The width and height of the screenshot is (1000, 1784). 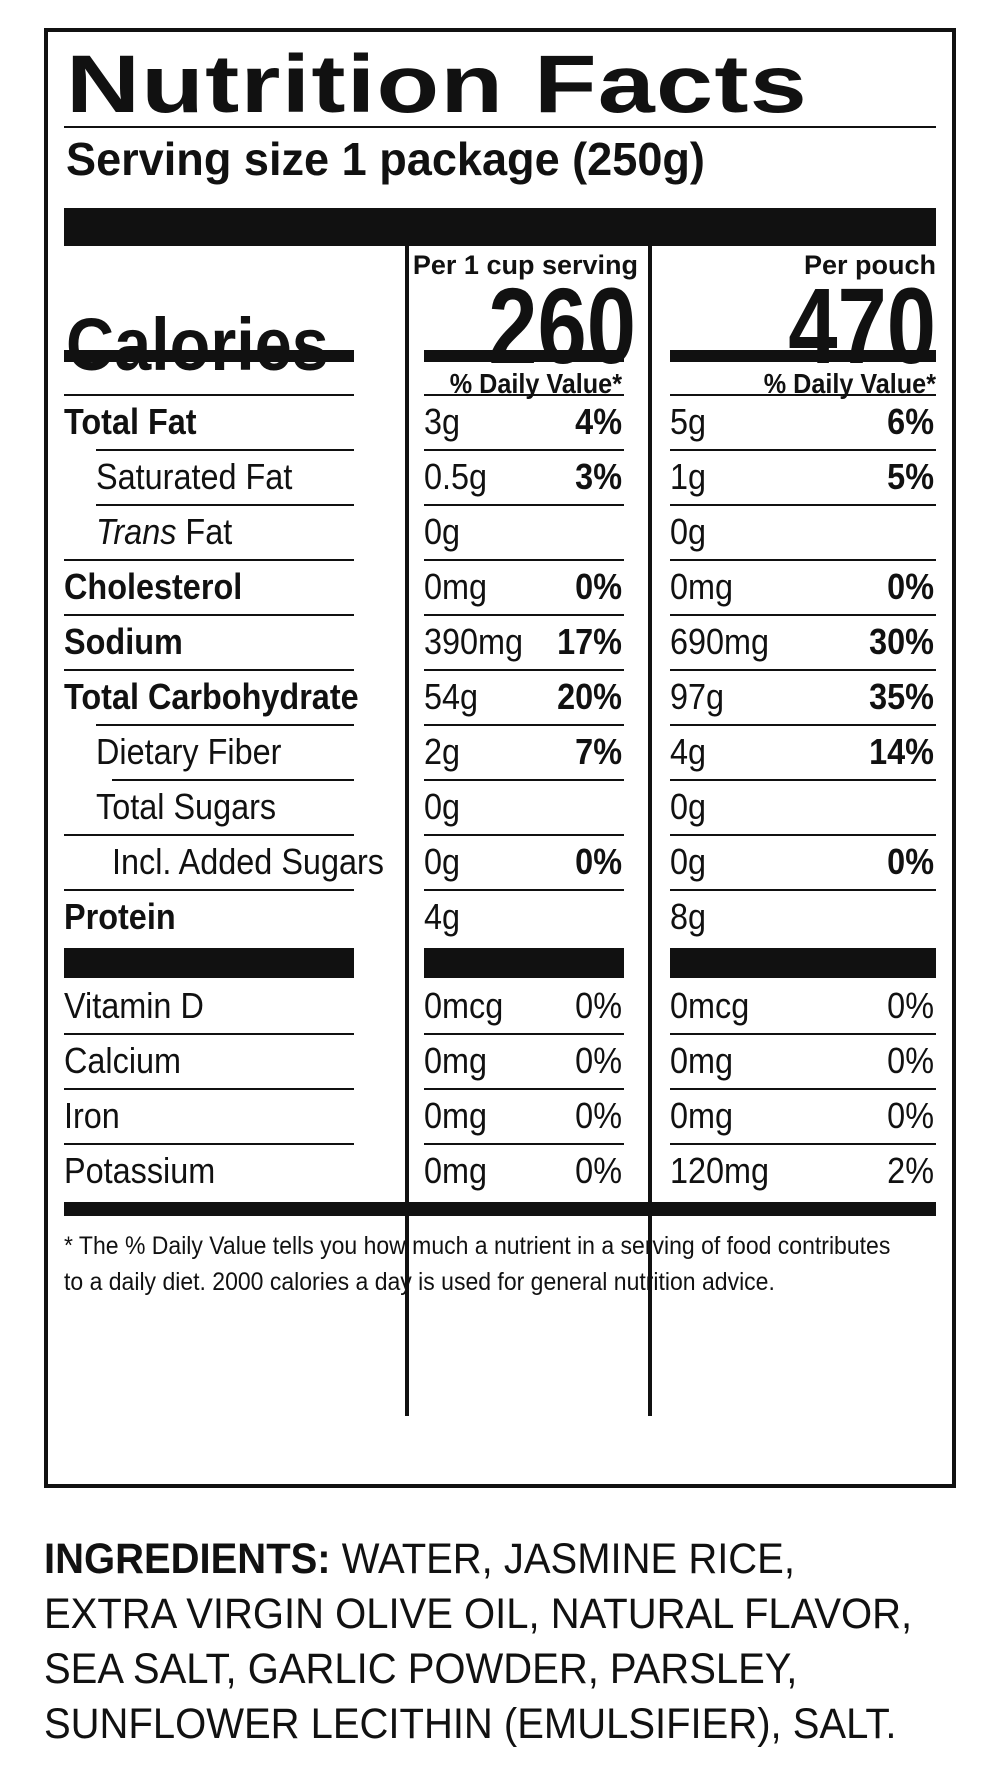 I want to click on vitamins-amount-serving-0: 0mcg, so click(x=464, y=1005).